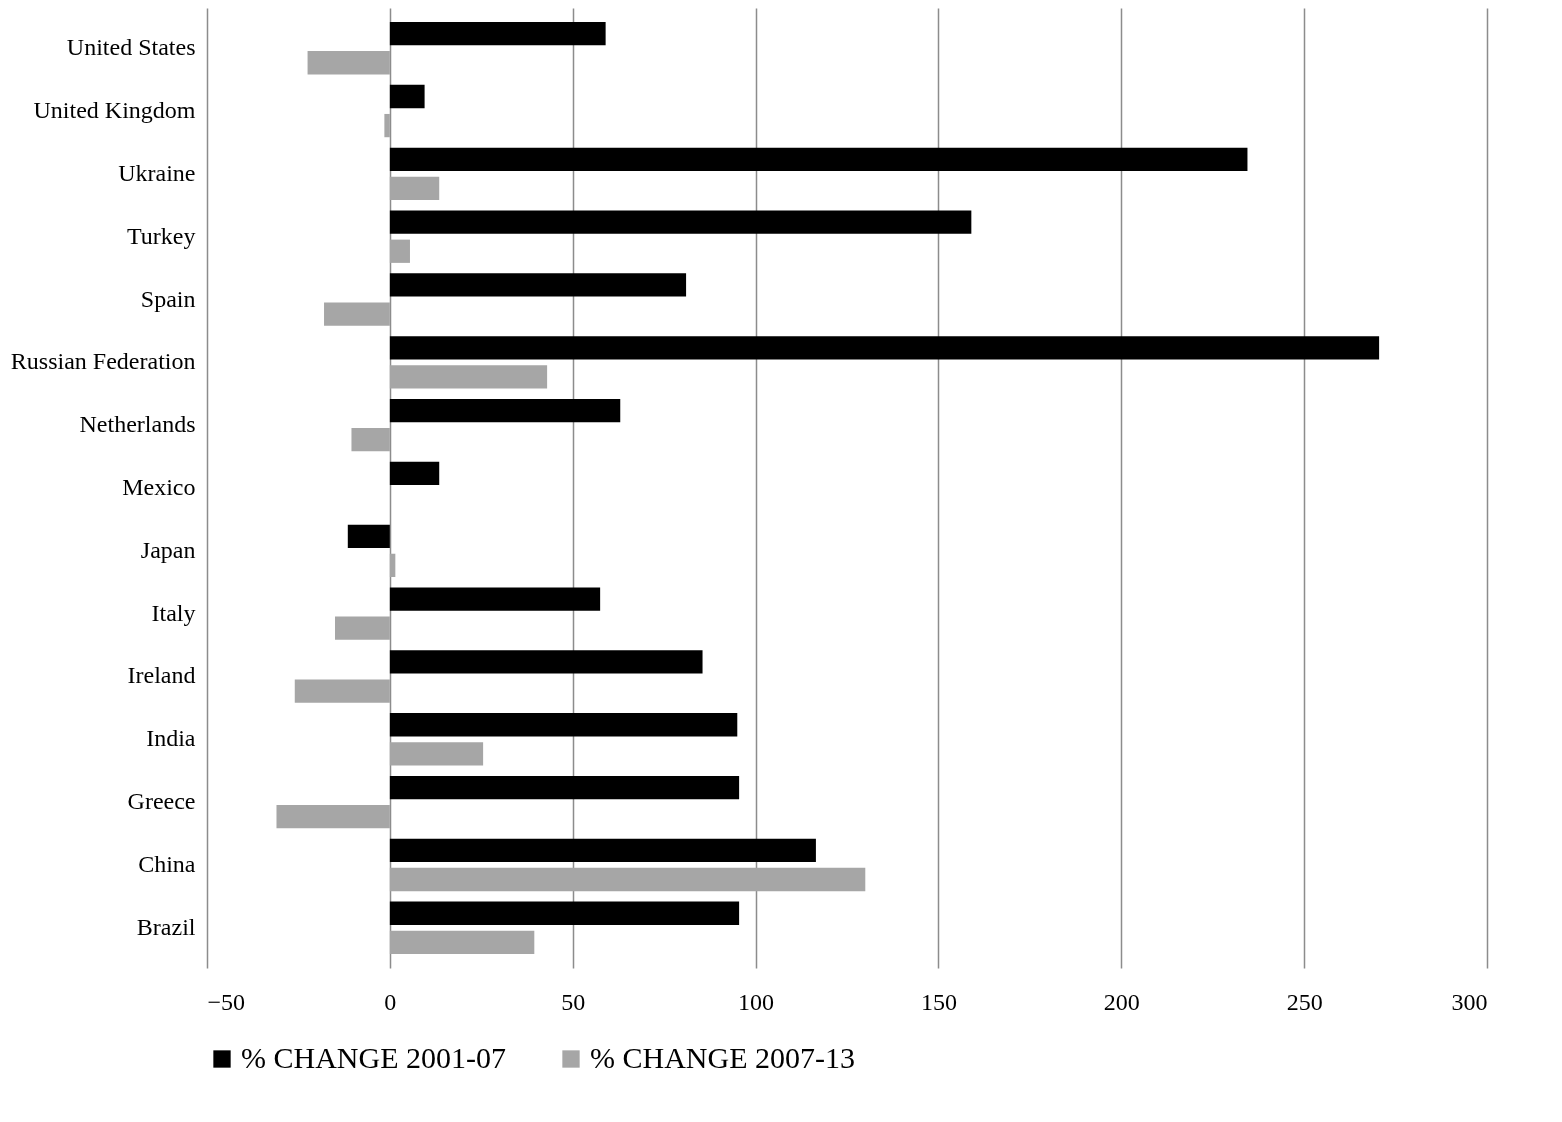 This screenshot has height=1122, width=1562. What do you see at coordinates (573, 1001) in the screenshot?
I see `x-tick-label: 50` at bounding box center [573, 1001].